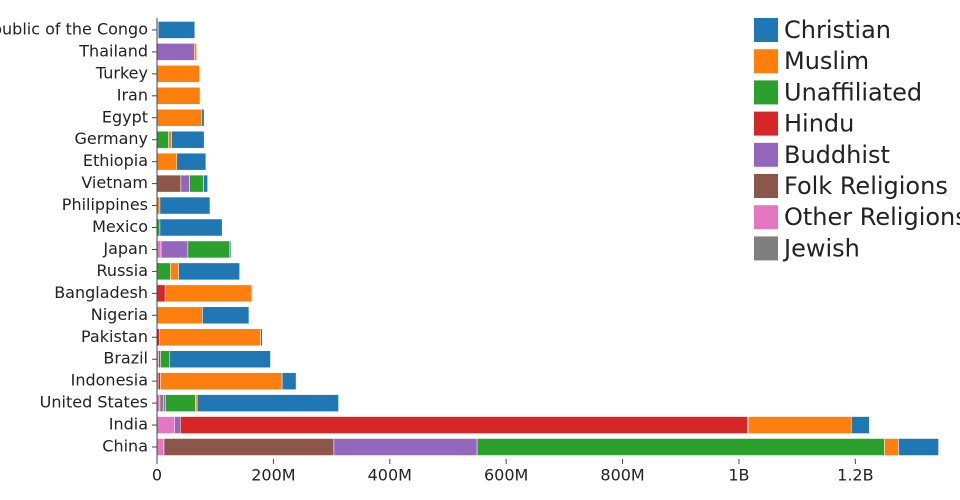  I want to click on y-tick-label: China, so click(125, 446).